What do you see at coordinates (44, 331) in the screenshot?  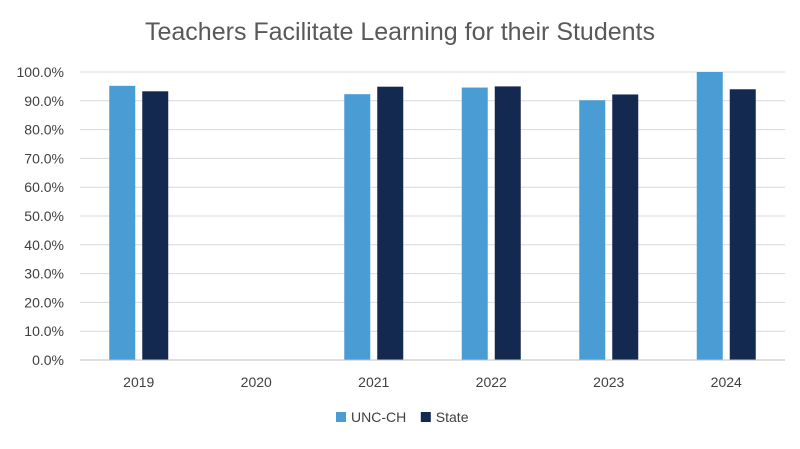 I see `y-tick-label: 10.0%` at bounding box center [44, 331].